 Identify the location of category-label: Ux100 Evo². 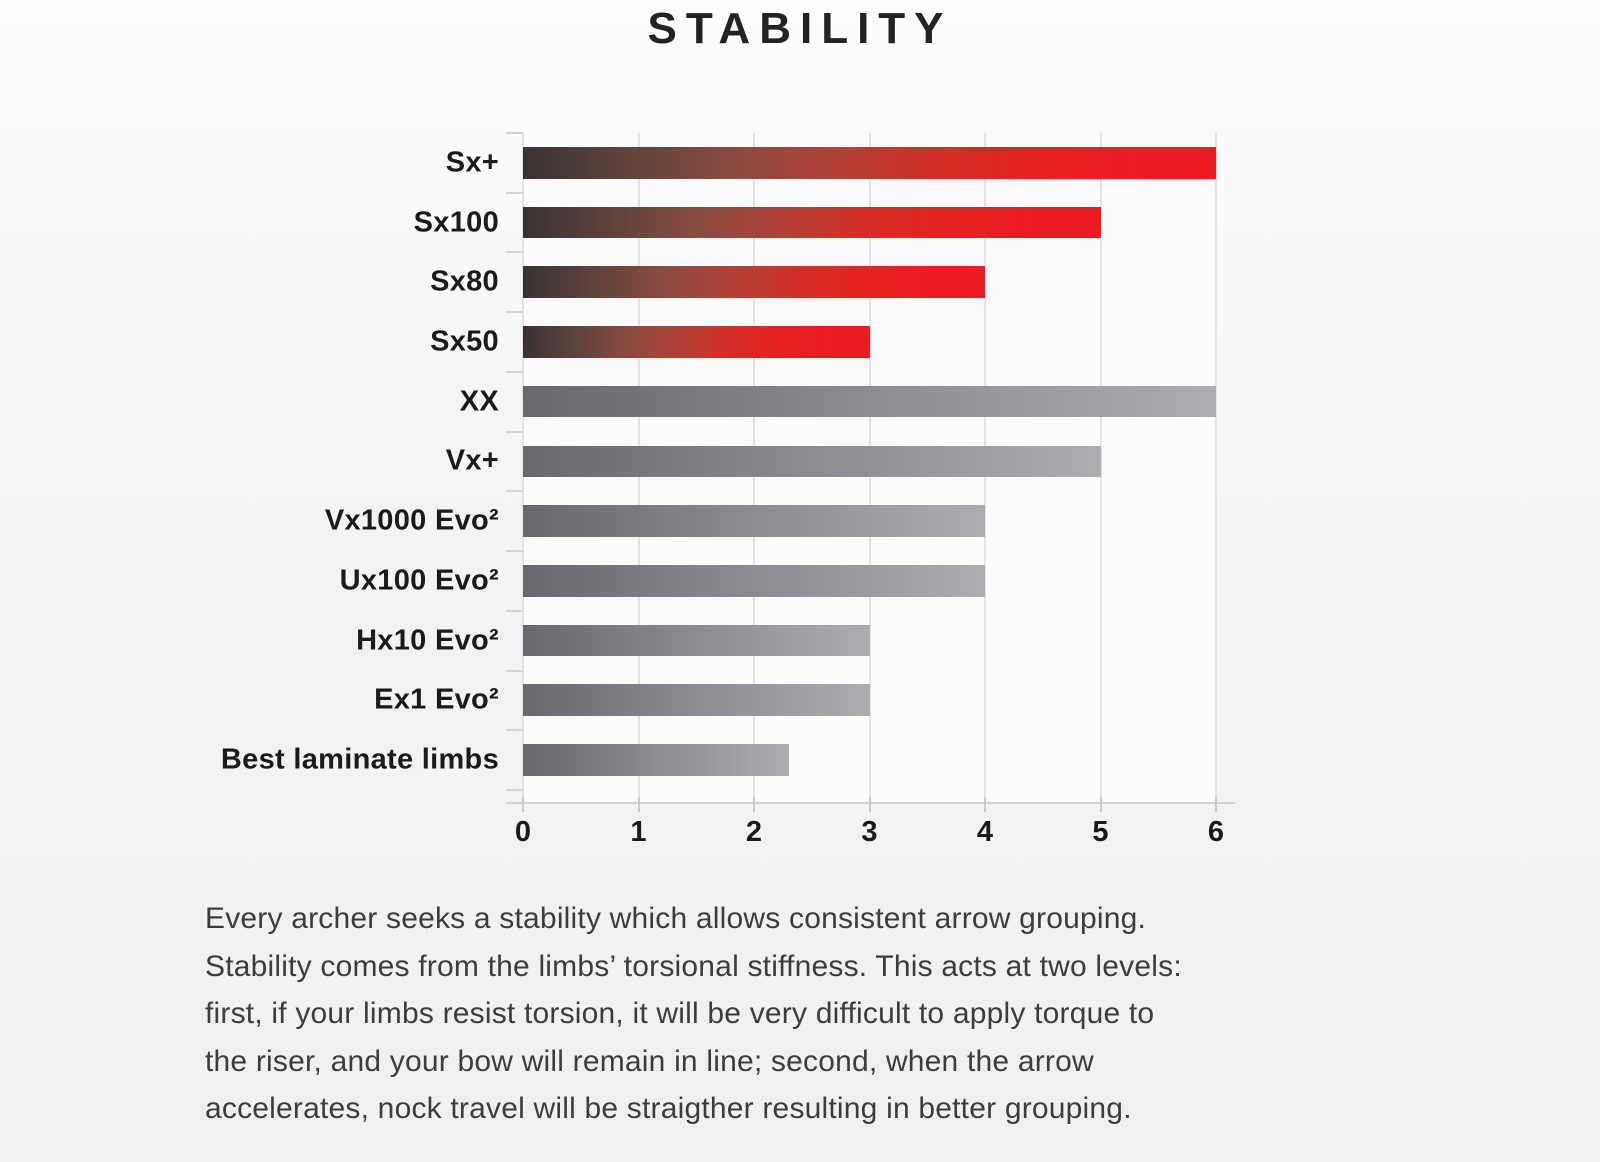
(419, 580).